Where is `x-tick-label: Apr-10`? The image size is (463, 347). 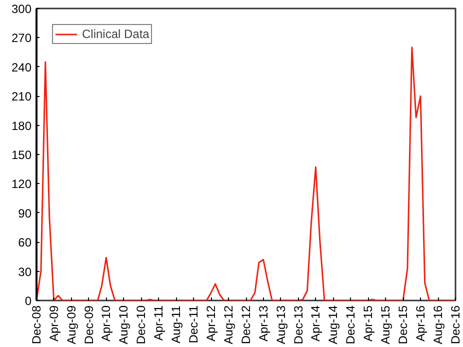 x-tick-label: Apr-10 is located at coordinates (106, 323).